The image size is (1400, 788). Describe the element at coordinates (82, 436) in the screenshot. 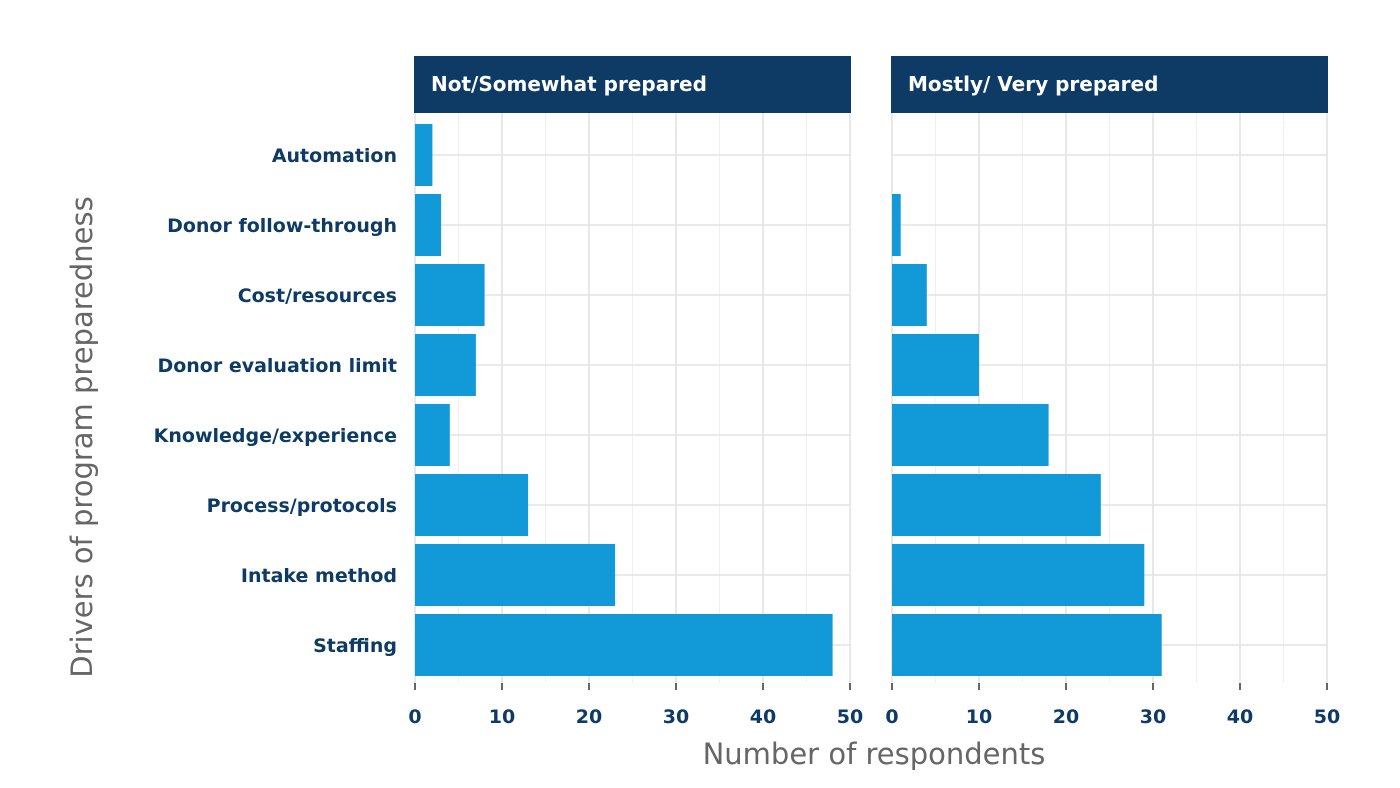

I see `y-axis-title: Drivers of program preparedness` at that location.